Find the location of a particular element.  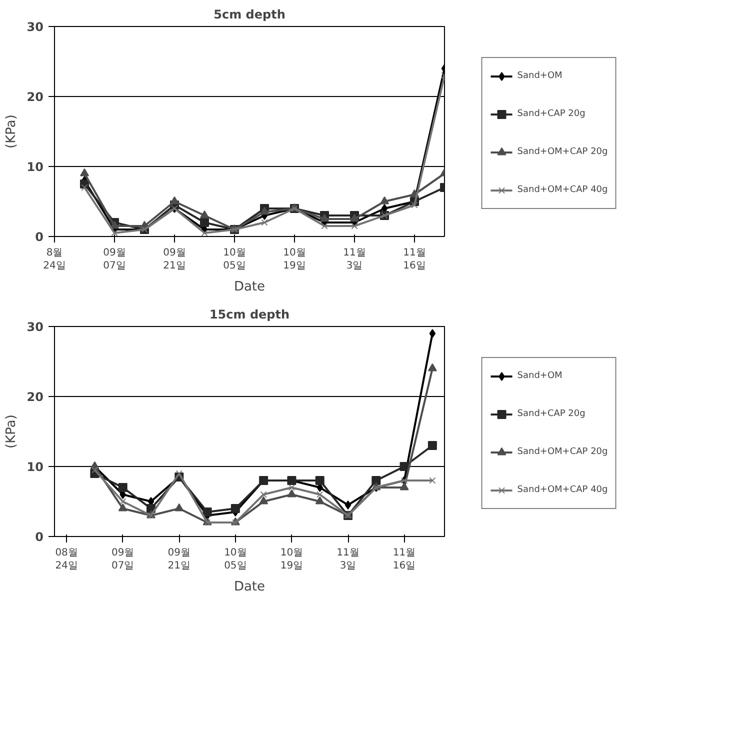

x-tick-label: 8월 24일 is located at coordinates (54, 260).